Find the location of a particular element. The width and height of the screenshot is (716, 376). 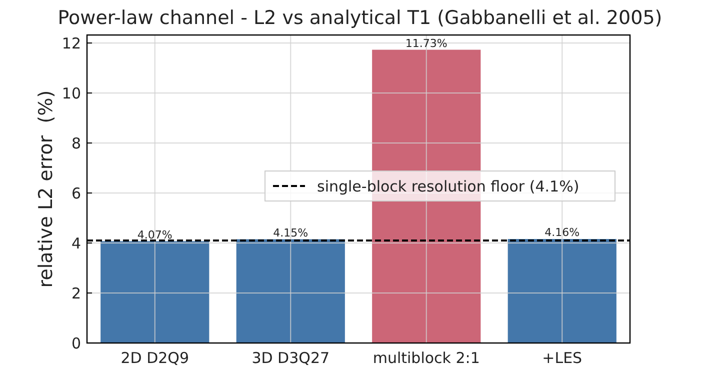

x-tick-label: 2D D2Q9 is located at coordinates (155, 358).